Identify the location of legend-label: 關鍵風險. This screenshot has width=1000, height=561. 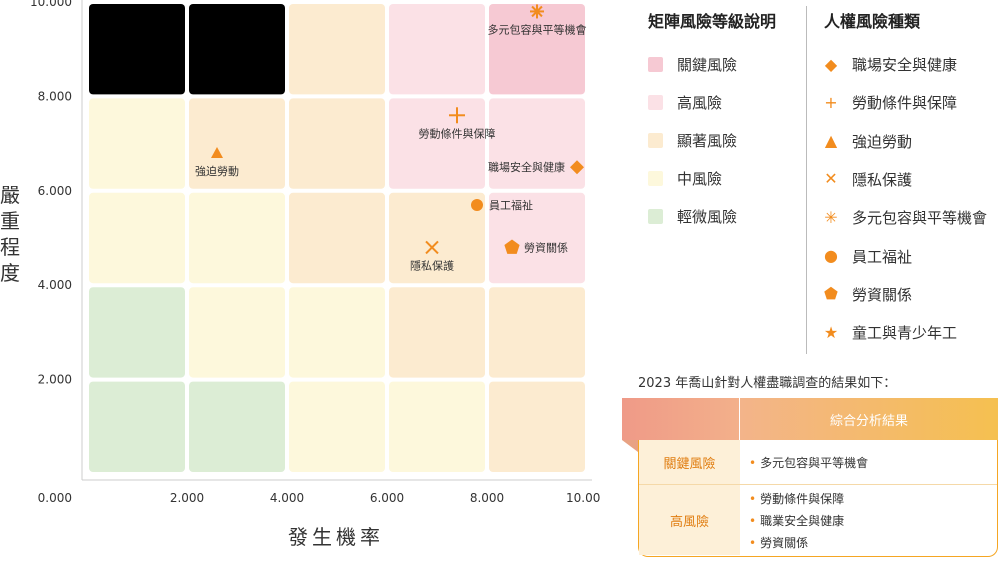
(707, 65).